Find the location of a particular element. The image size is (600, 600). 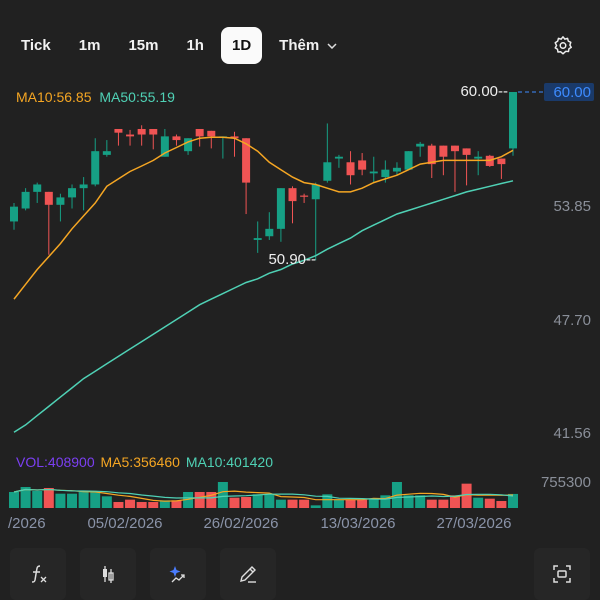

indicators-button is located at coordinates (38, 574).